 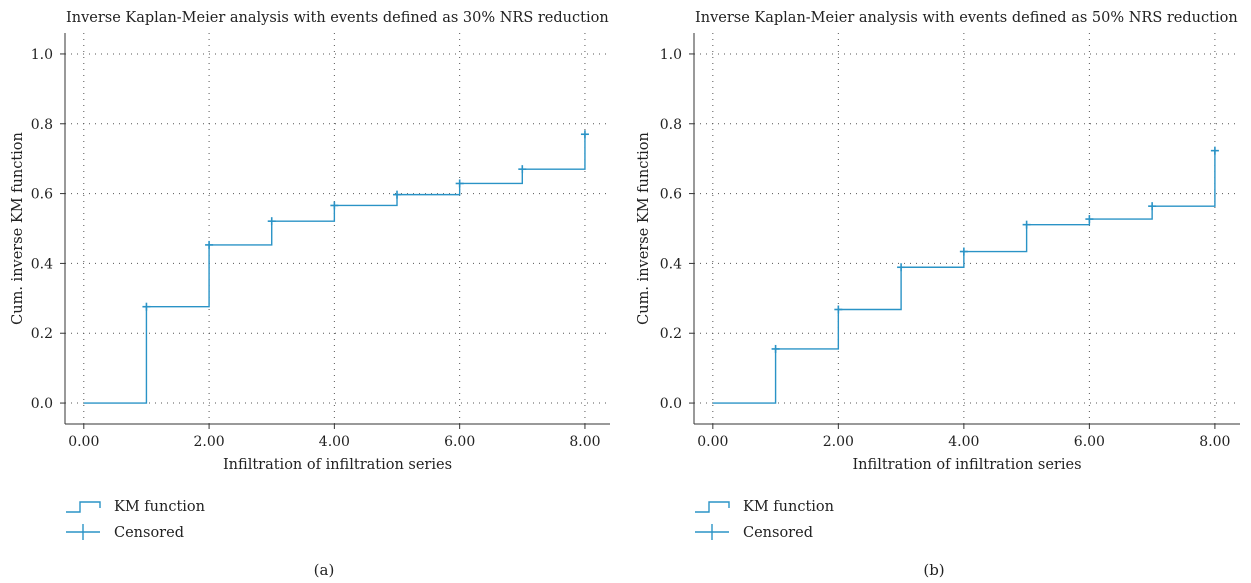 I want to click on panel-label: (a), so click(x=324, y=570).